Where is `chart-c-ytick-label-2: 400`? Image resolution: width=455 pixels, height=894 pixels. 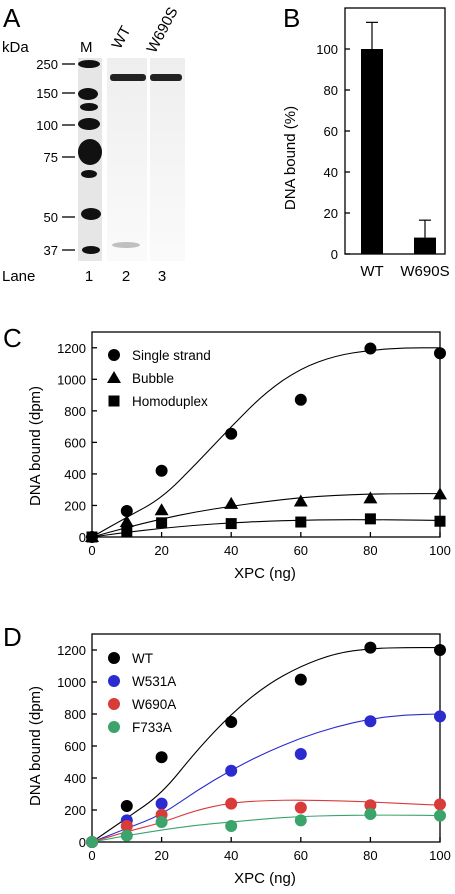
chart-c-ytick-label-2: 400 is located at coordinates (75, 474).